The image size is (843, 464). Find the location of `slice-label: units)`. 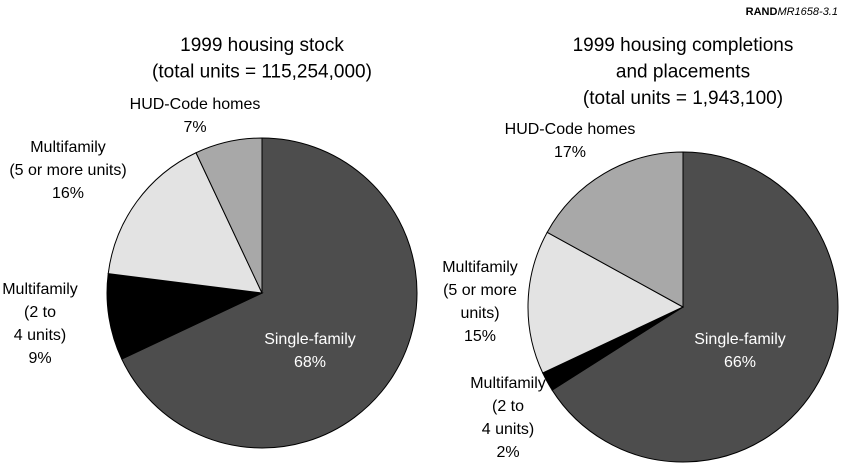

slice-label: units) is located at coordinates (479, 313).